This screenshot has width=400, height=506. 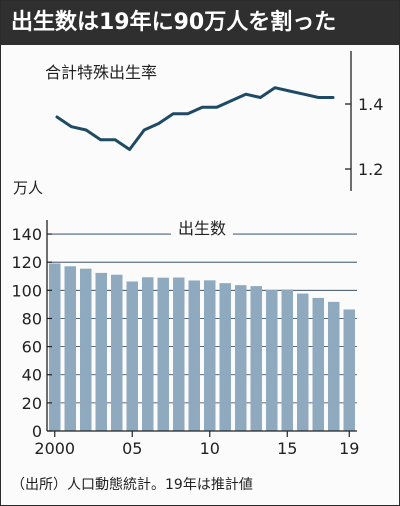 I want to click on births-y-tick-label: 80, so click(x=32, y=318).